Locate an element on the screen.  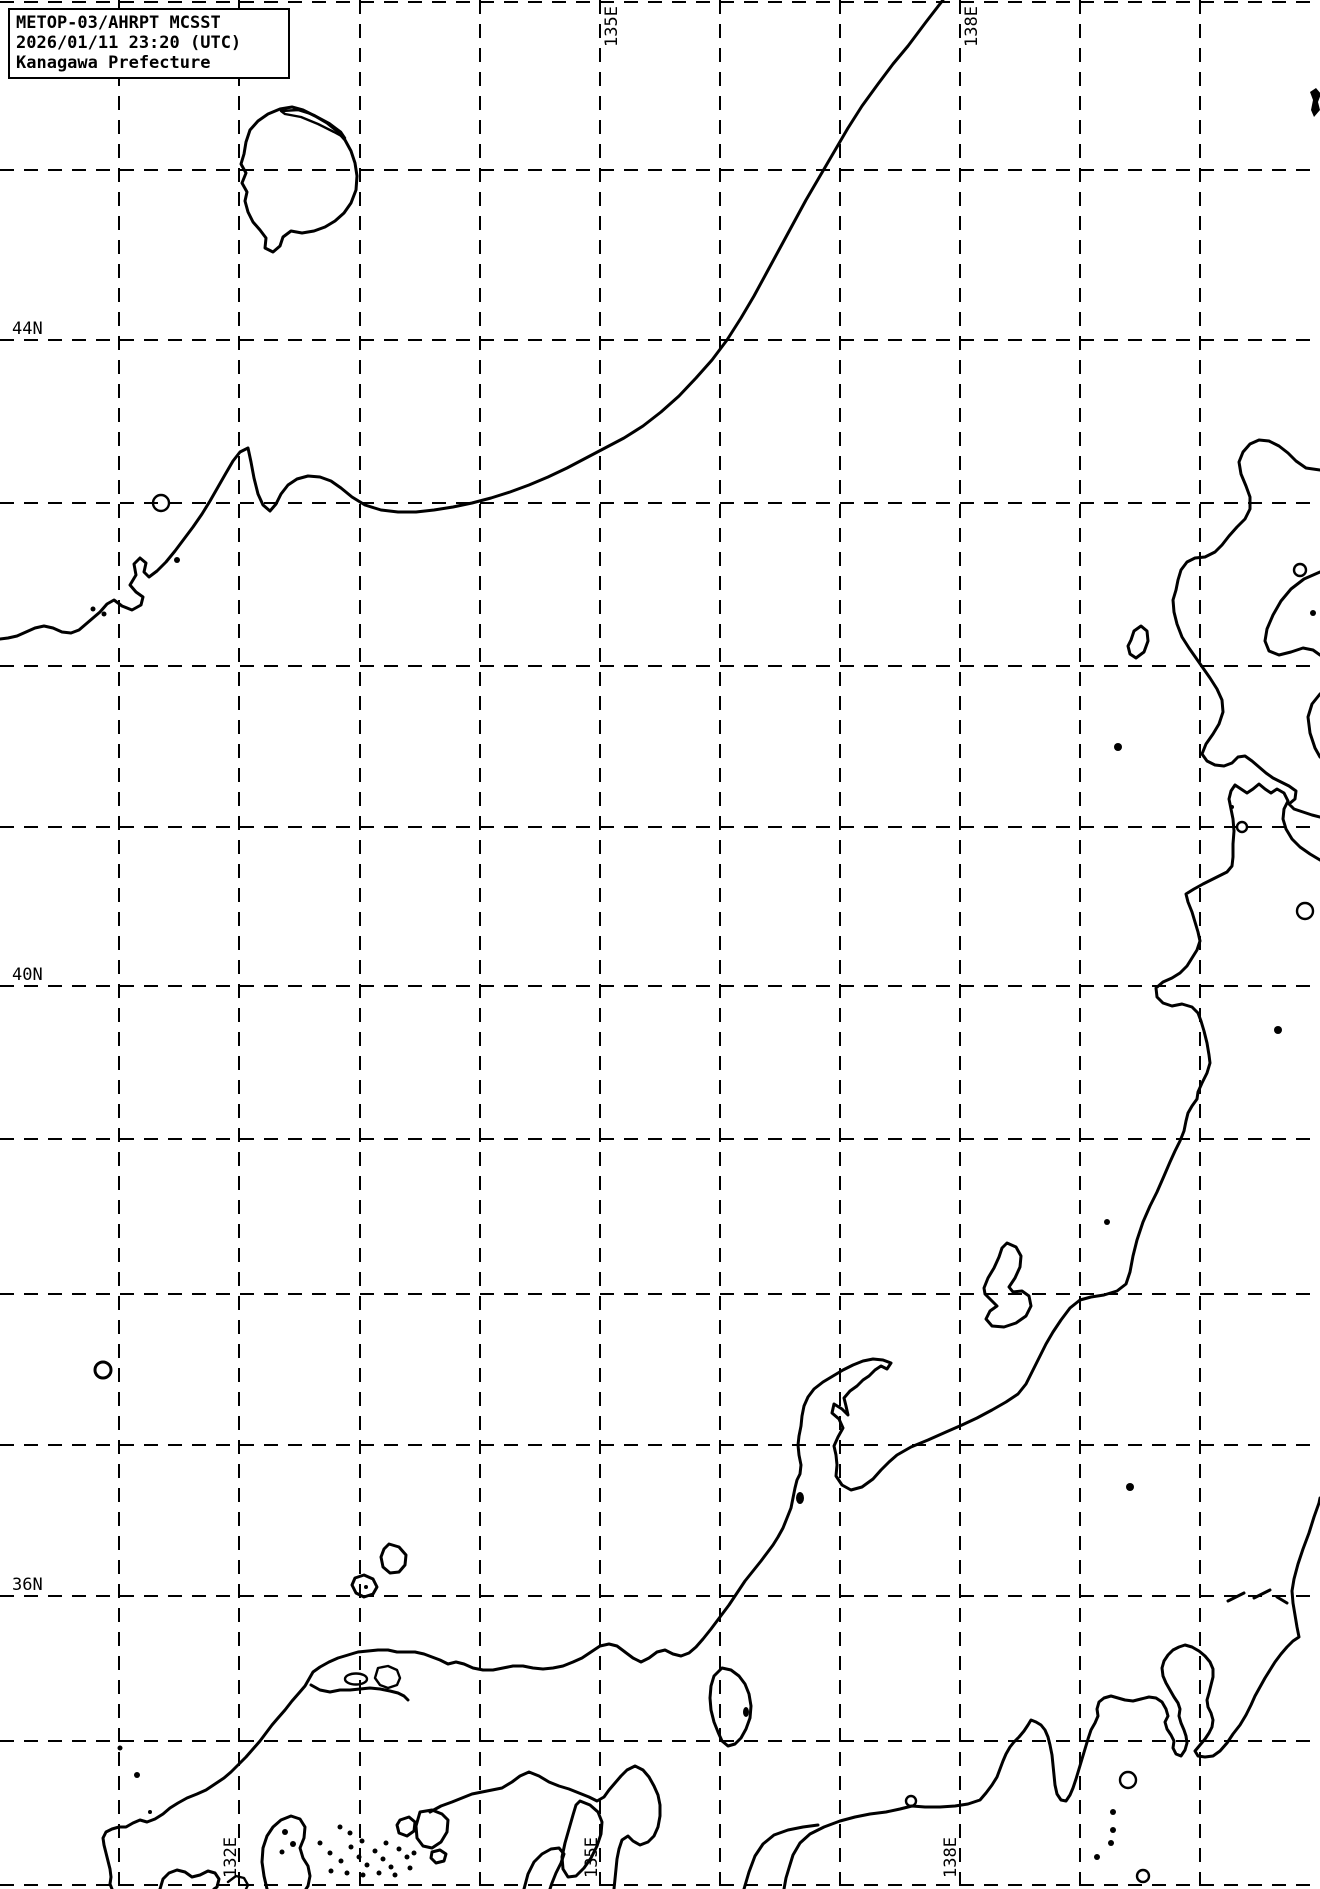
izu-oshima is located at coordinates (1128, 1780).